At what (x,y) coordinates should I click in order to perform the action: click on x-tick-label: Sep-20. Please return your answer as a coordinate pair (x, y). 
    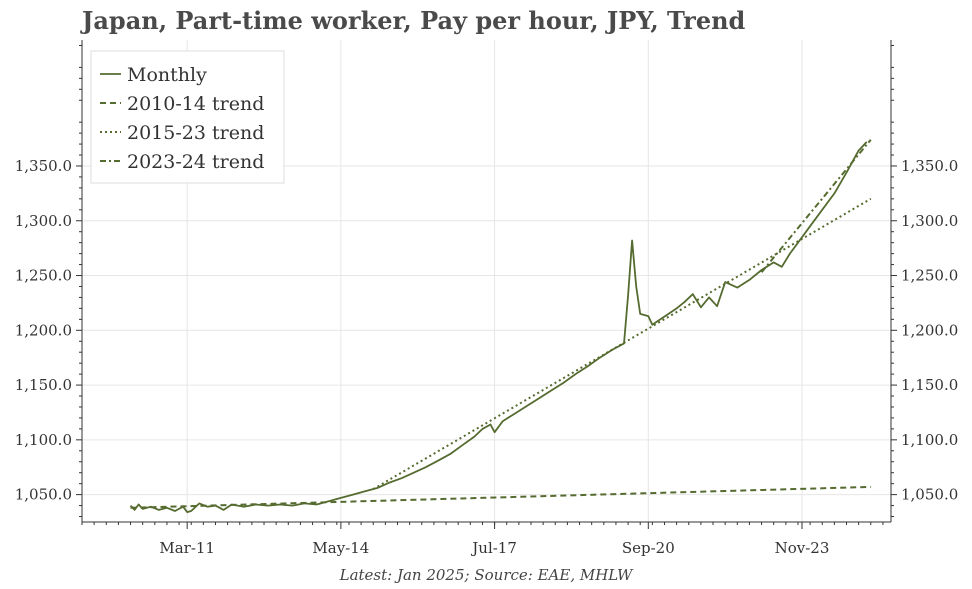
    Looking at the image, I should click on (648, 548).